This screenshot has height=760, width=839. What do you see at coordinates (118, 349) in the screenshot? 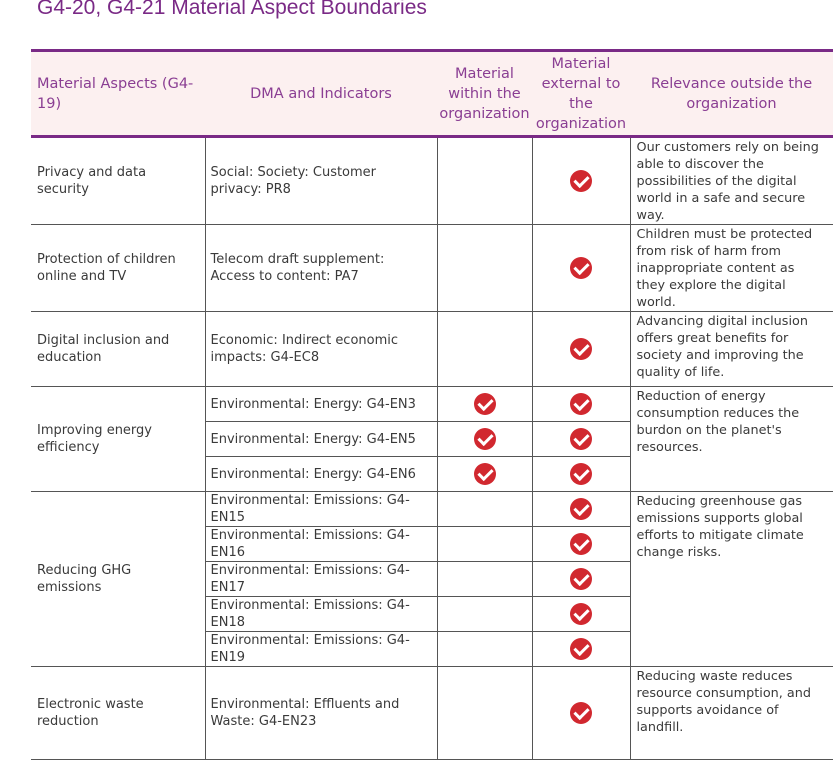
I see `aspect-cell: Digital inclusion and education` at bounding box center [118, 349].